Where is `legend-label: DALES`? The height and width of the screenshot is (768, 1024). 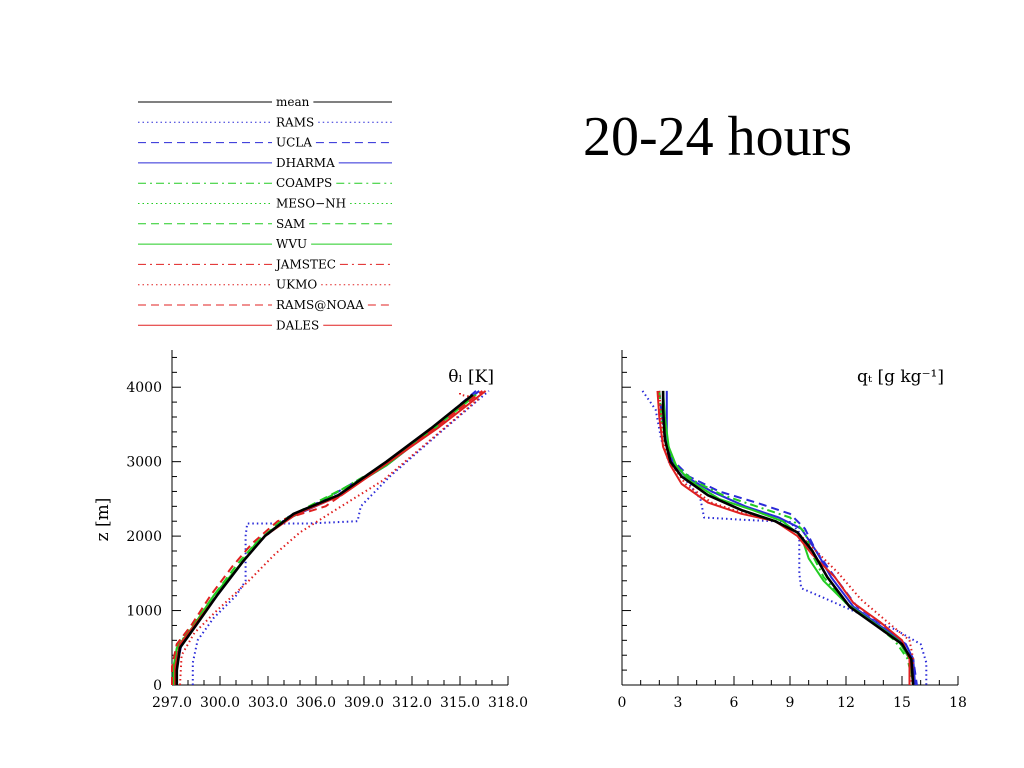
legend-label: DALES is located at coordinates (297, 325).